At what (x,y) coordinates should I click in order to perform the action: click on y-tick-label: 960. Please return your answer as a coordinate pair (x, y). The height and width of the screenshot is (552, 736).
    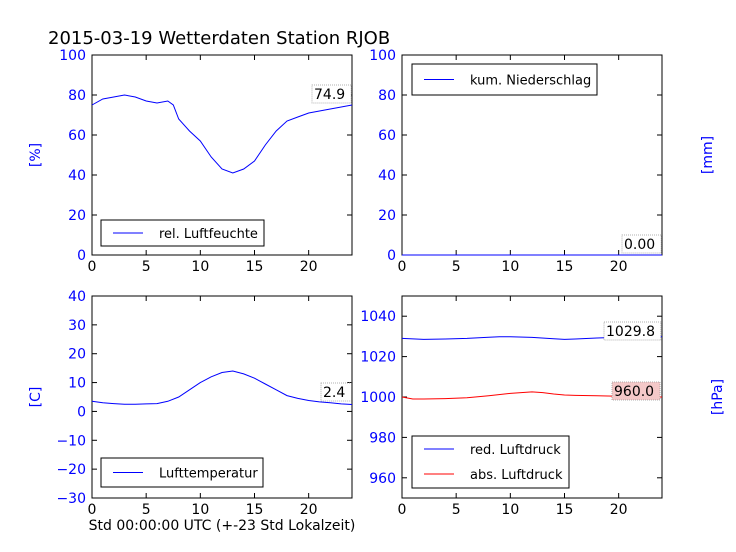
    Looking at the image, I should click on (382, 479).